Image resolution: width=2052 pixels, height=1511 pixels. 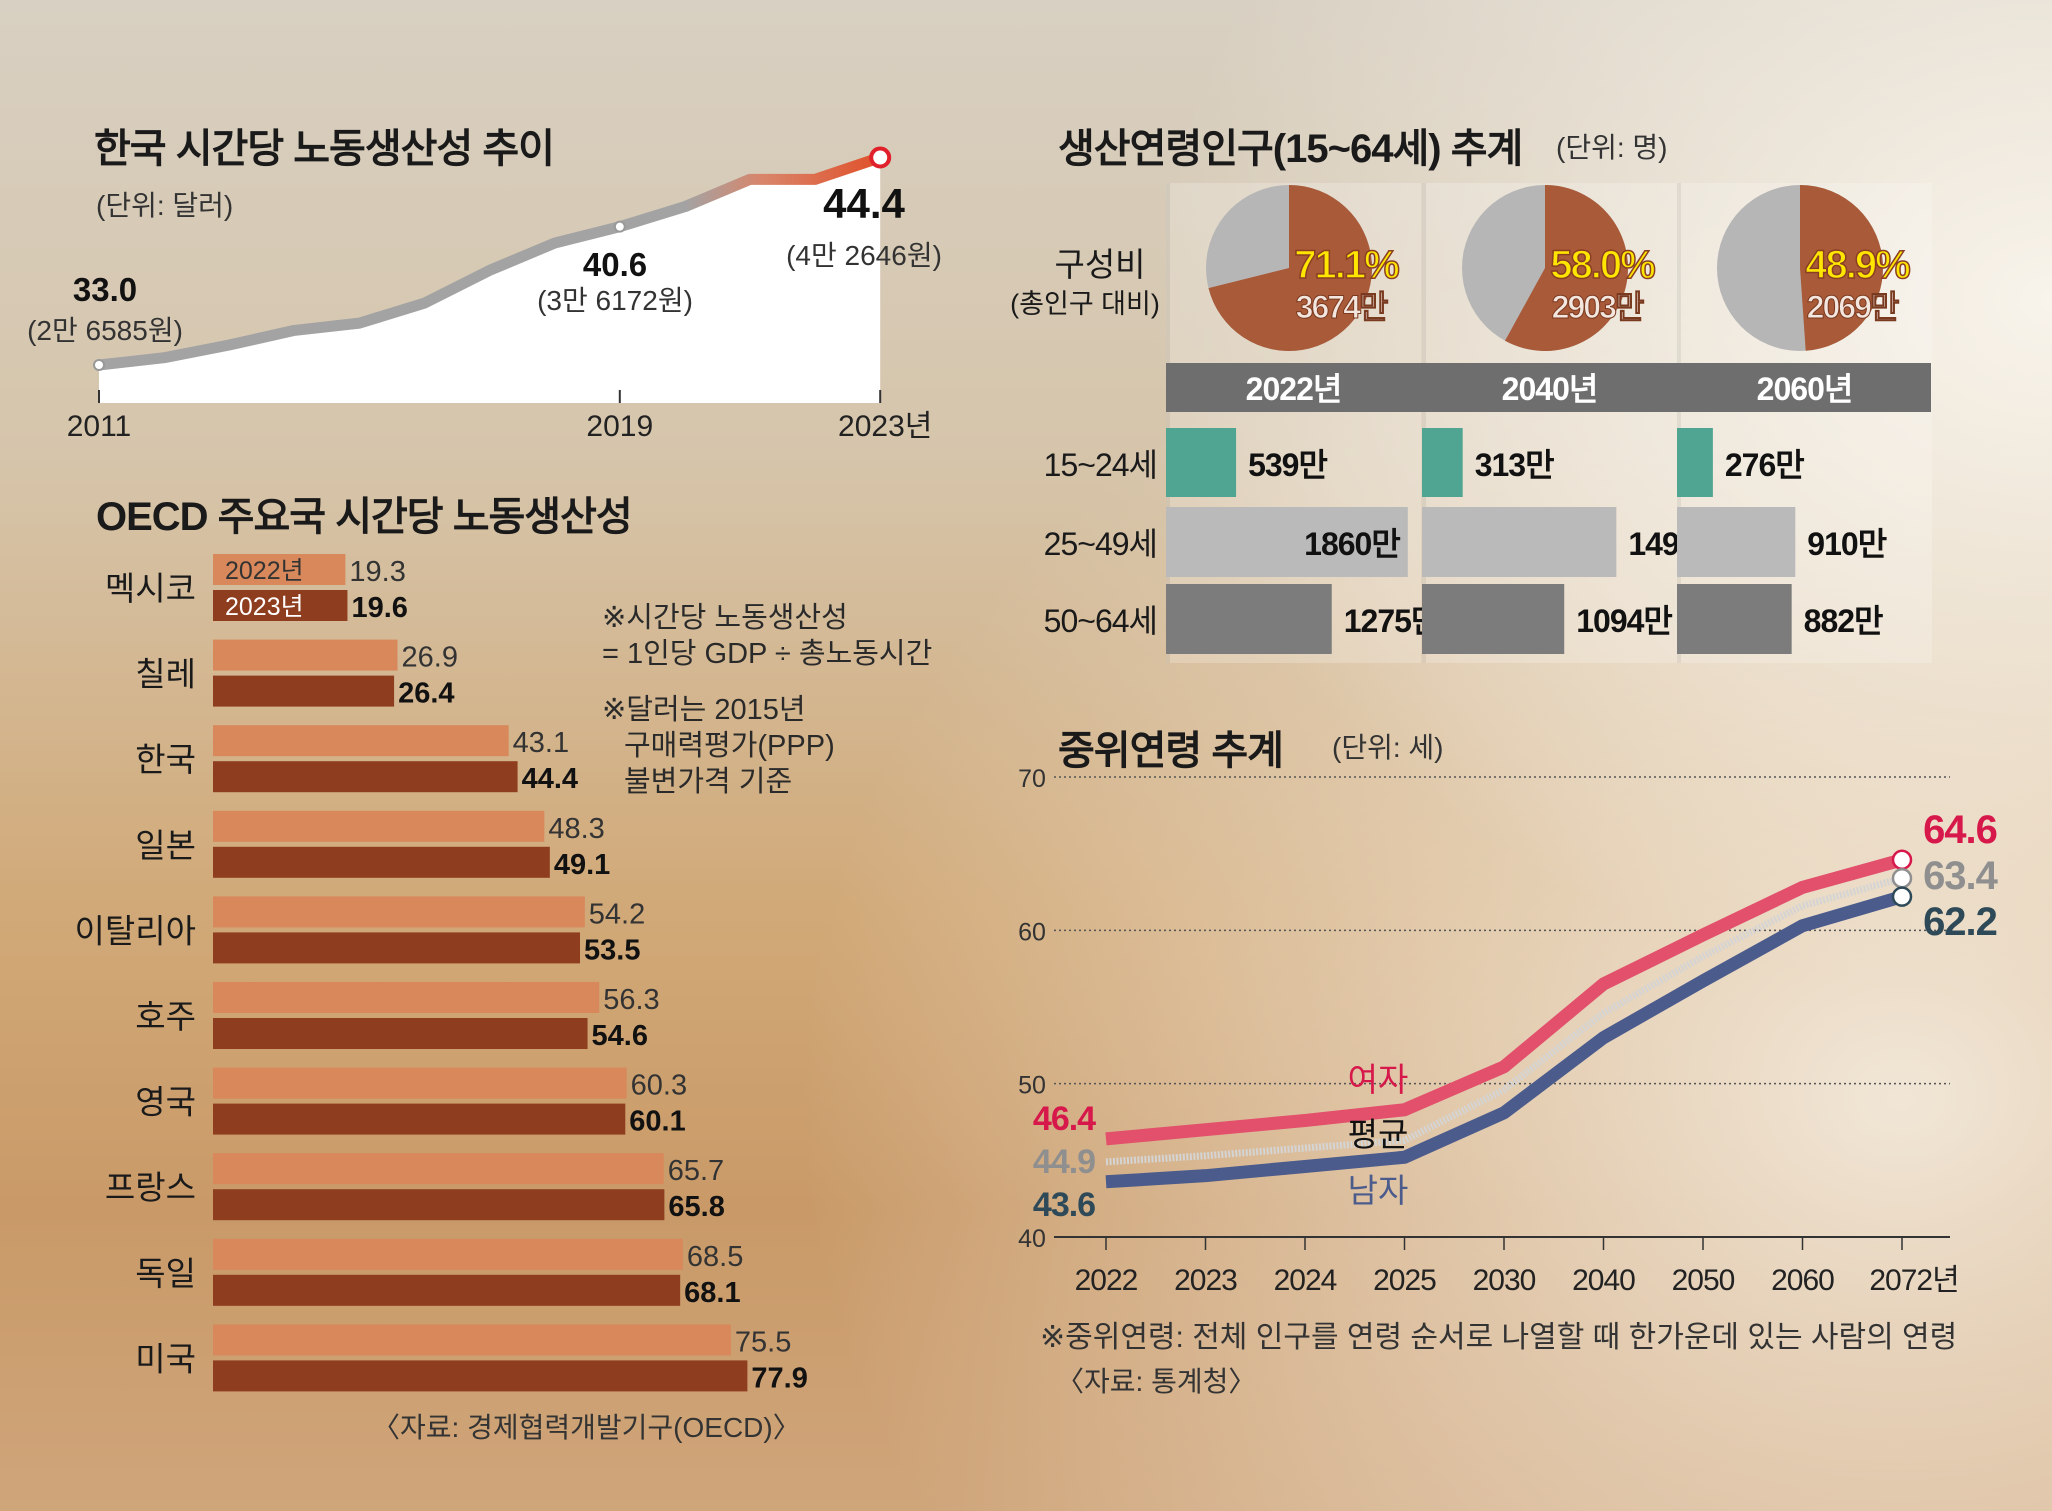 What do you see at coordinates (1602, 265) in the screenshot?
I see `pie-share-label: 58.0%` at bounding box center [1602, 265].